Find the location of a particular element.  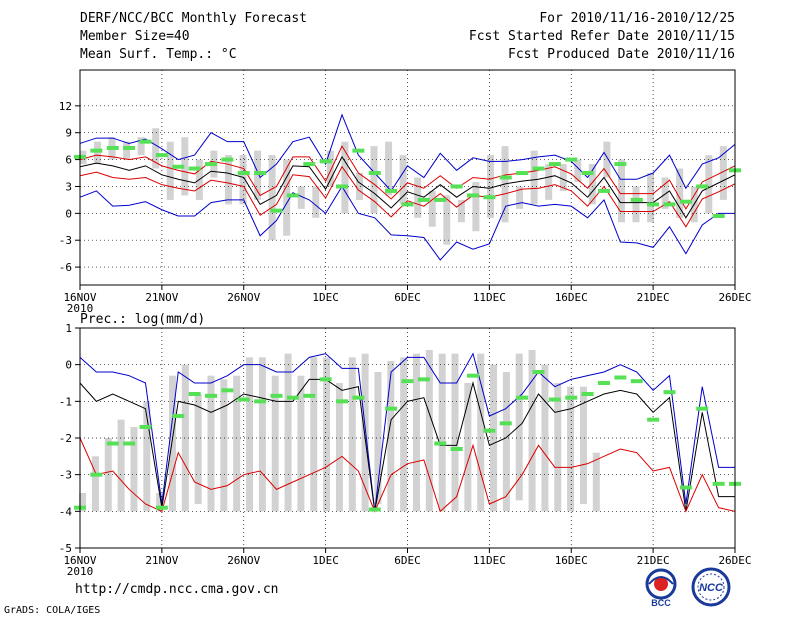

member-size: Member Size=40 is located at coordinates (135, 36).